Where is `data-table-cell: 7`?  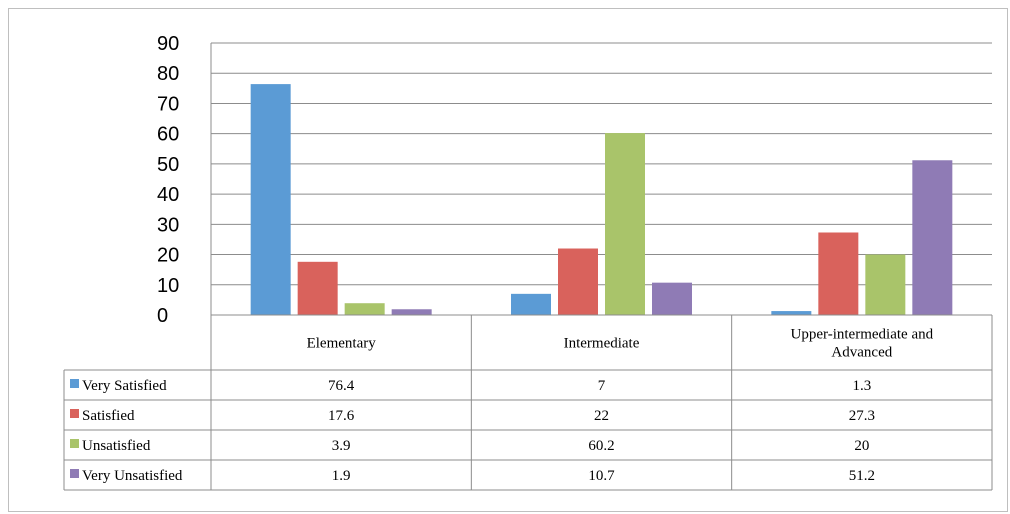
data-table-cell: 7 is located at coordinates (602, 386).